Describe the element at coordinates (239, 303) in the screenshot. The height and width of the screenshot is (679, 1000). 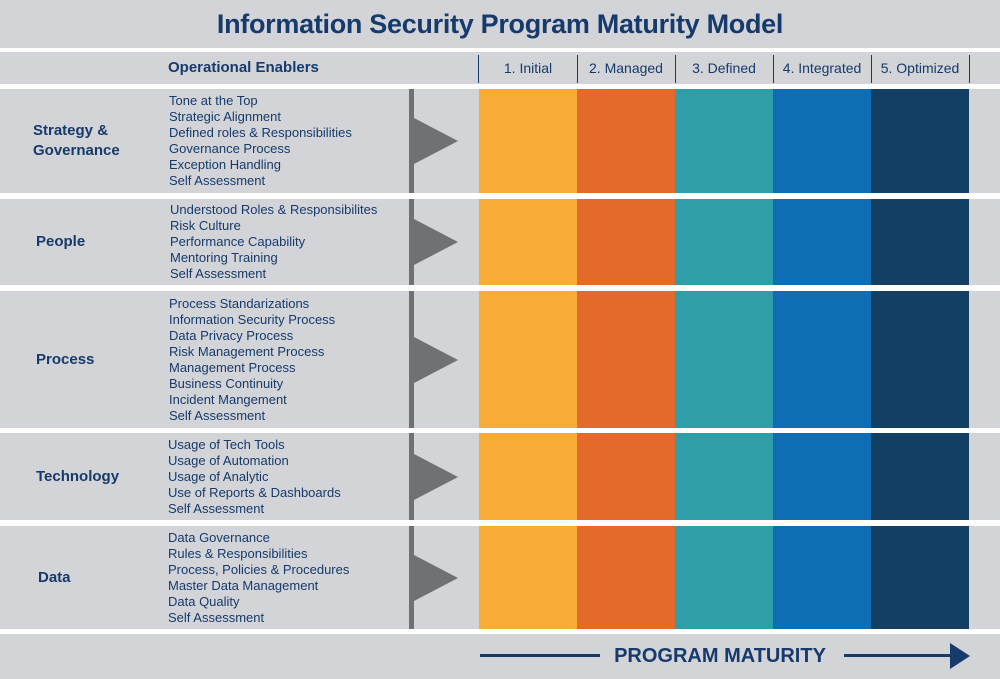
I see `enabler-item: Process Standarizations` at that location.